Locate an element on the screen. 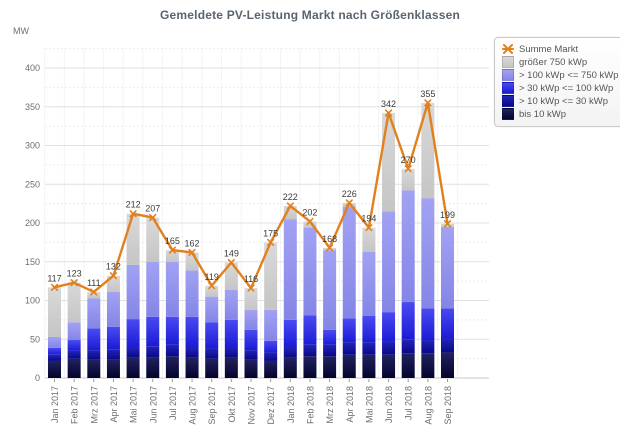  legend-item: > 100 kWp <= 750 kWp is located at coordinates (560, 75).